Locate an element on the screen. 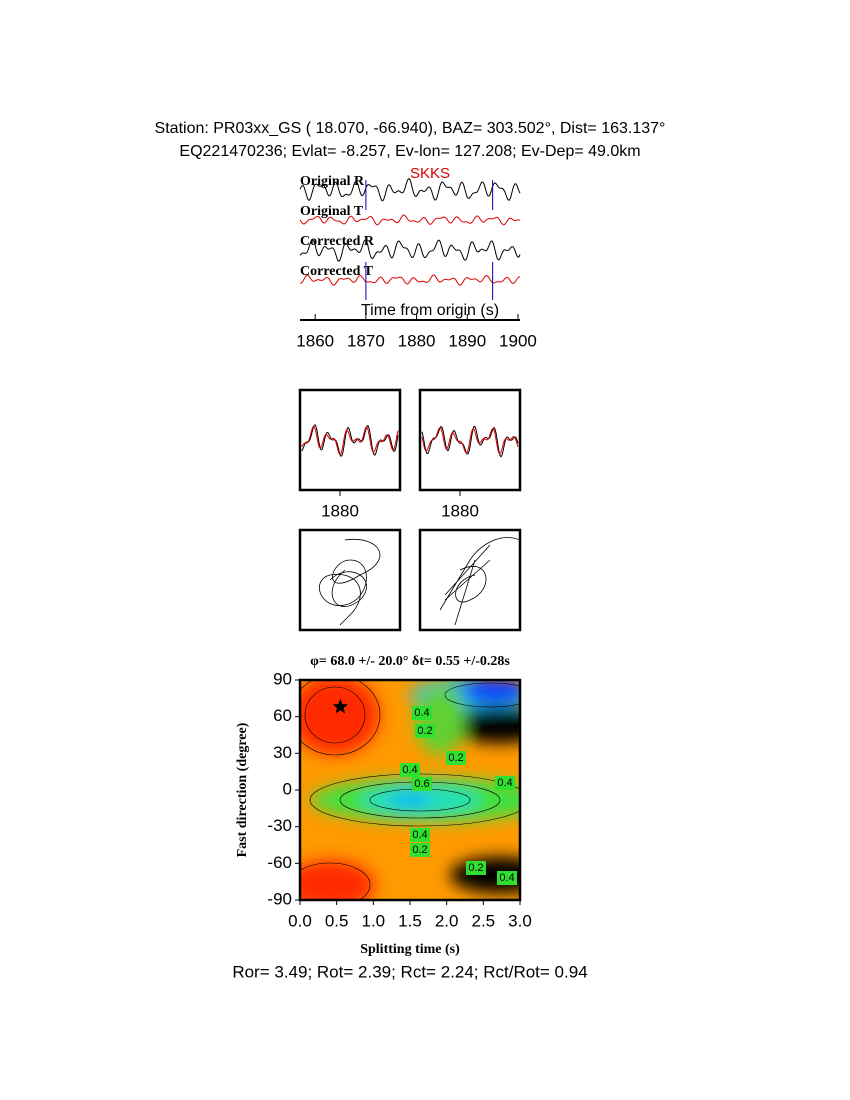 Image resolution: width=850 pixels, height=1100 pixels. trace-label: Corrected R is located at coordinates (337, 241).